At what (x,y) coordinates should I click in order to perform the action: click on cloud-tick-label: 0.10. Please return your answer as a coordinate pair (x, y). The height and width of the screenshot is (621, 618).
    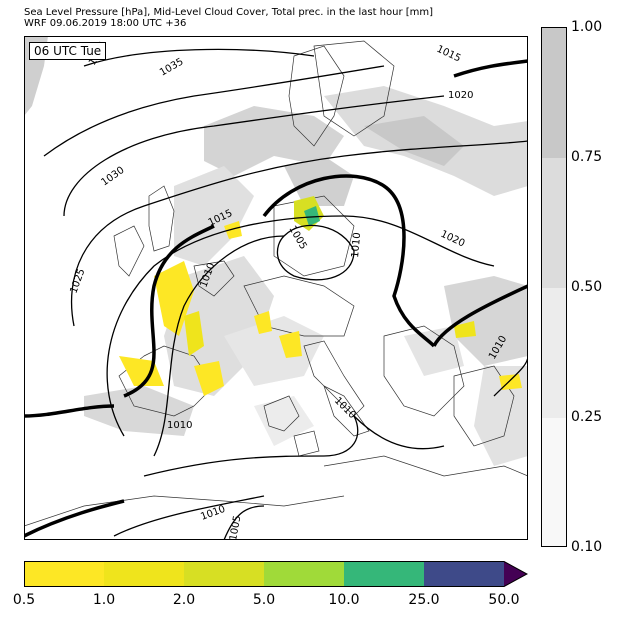
    Looking at the image, I should click on (587, 547).